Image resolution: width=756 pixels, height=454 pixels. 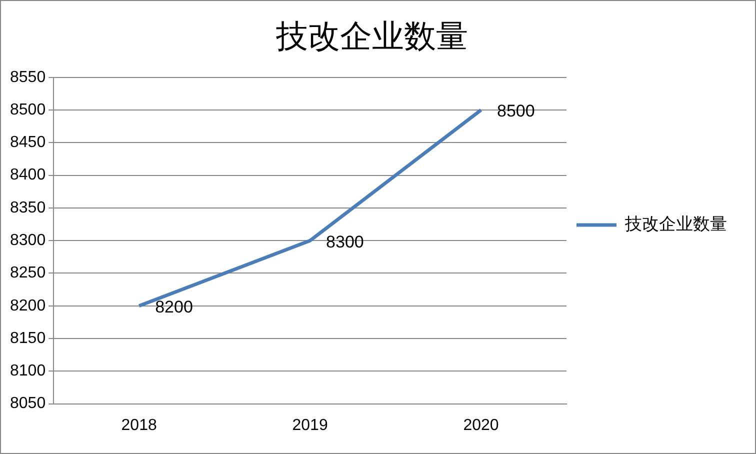 I want to click on x-tick-label: 2018, so click(x=139, y=425).